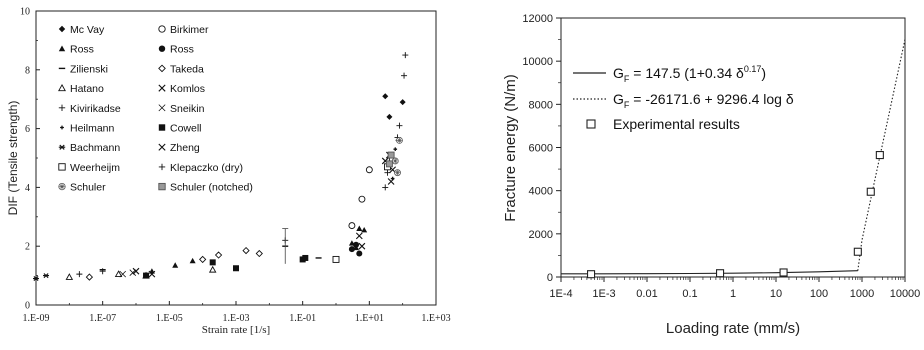  Describe the element at coordinates (187, 69) in the screenshot. I see `legend-entry-label: Takeda` at that location.